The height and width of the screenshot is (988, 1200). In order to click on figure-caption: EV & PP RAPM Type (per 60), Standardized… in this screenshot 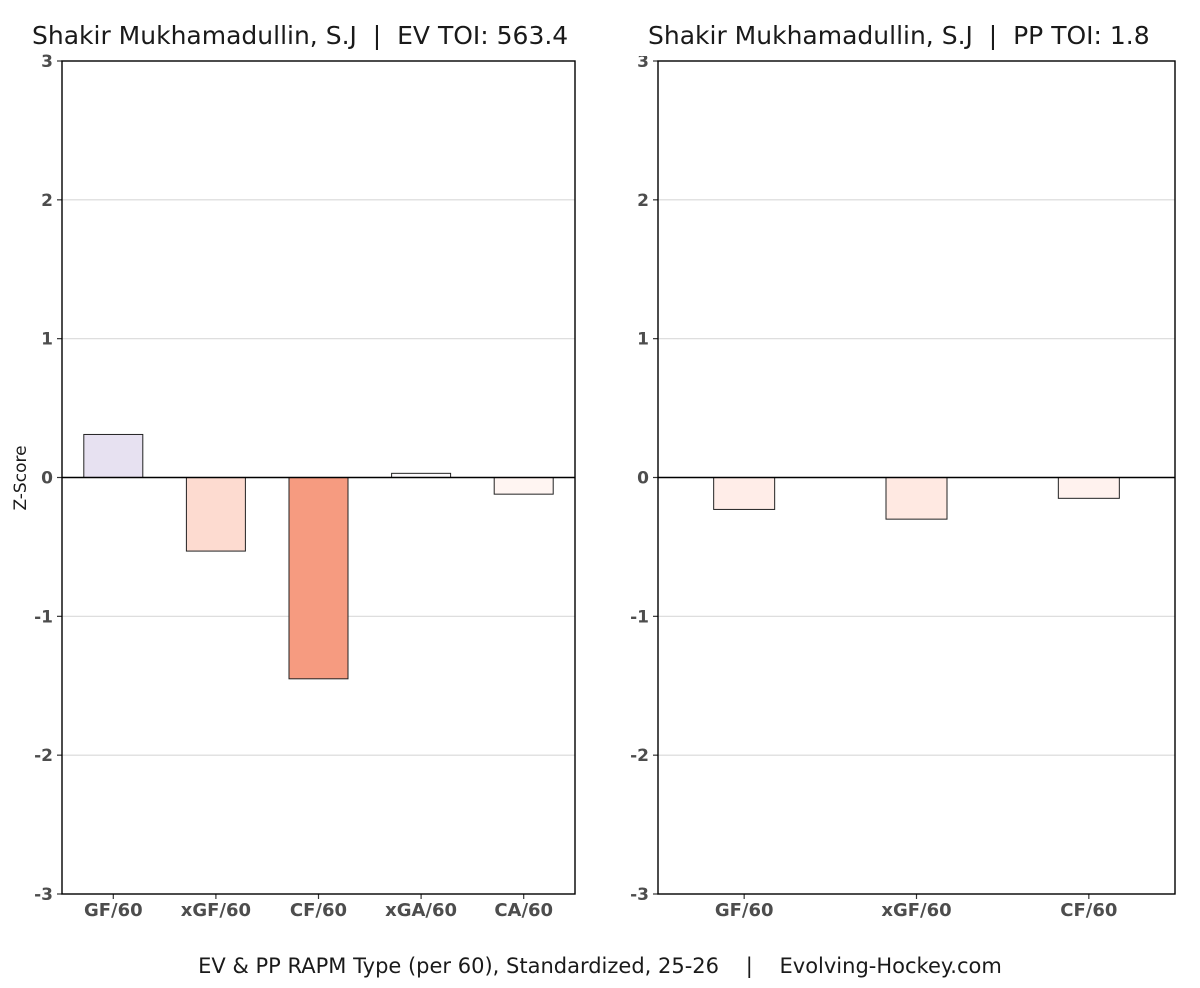, I will do `click(600, 966)`.